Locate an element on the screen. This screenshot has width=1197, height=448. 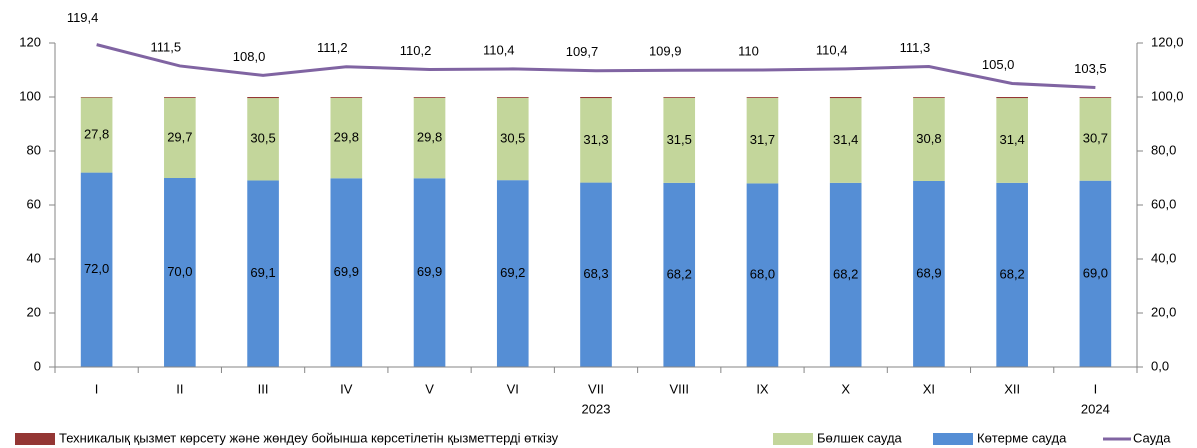
data-label: 119,4 is located at coordinates (83, 17).